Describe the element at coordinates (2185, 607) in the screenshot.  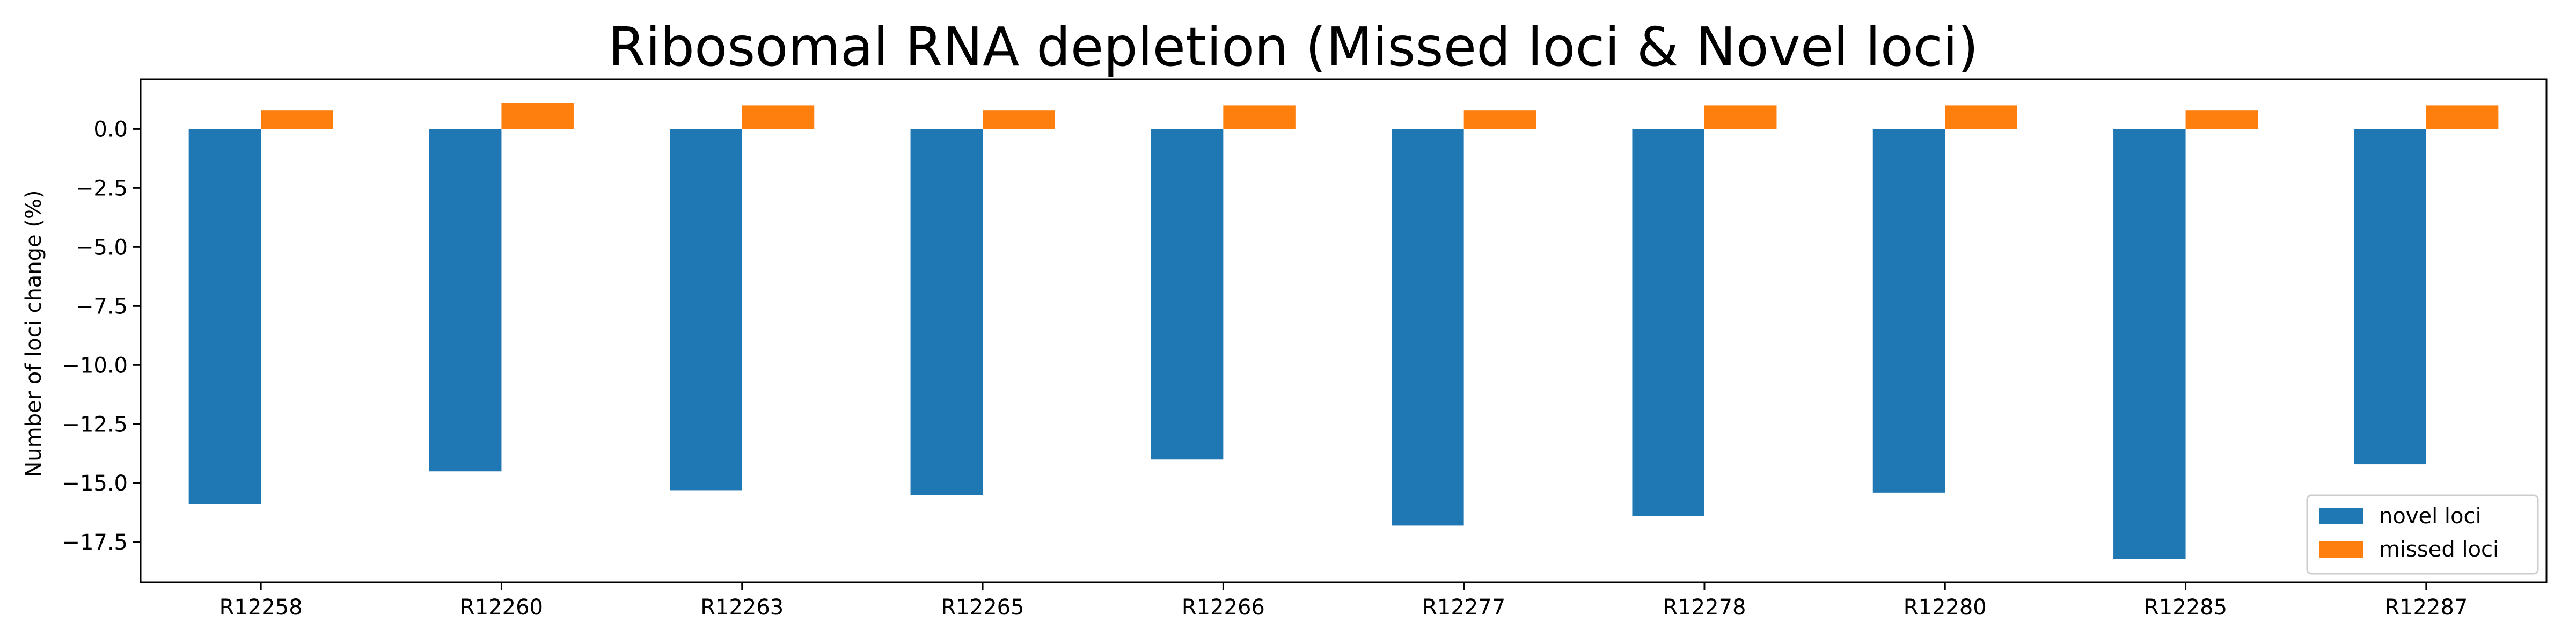
I see `x-tick-label: R12285` at that location.